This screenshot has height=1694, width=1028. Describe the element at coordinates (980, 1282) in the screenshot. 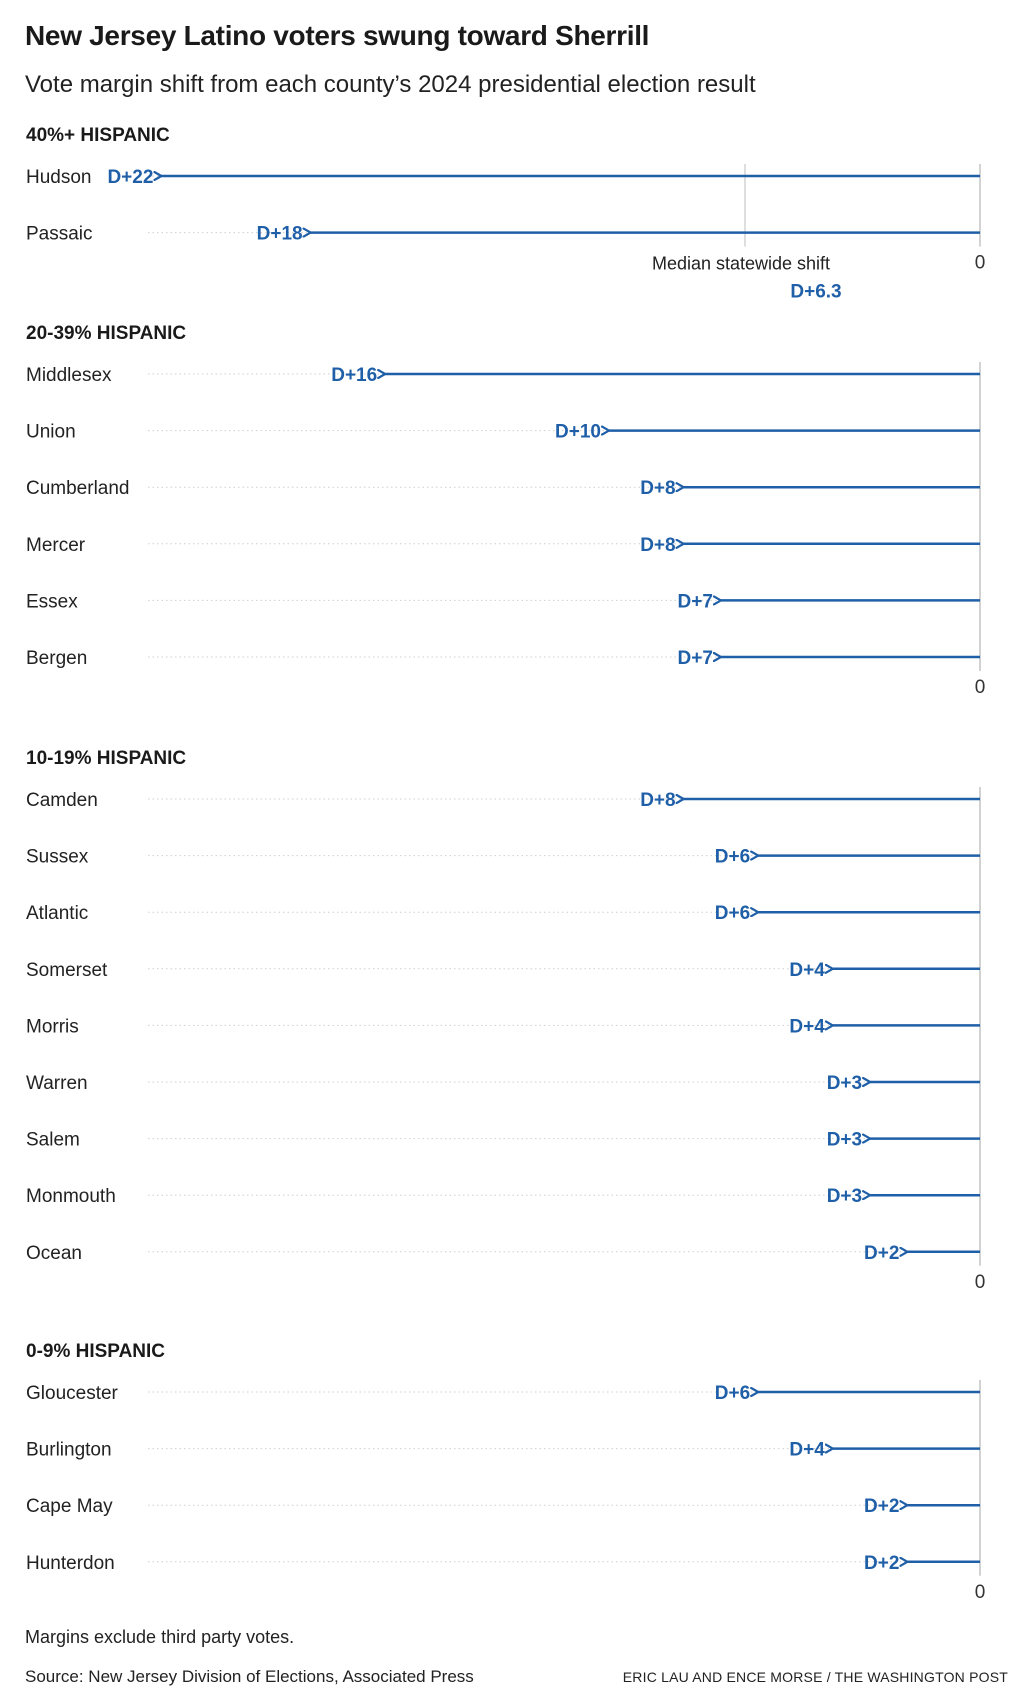

I see `zero-label-10-19-hispanic: 0` at that location.